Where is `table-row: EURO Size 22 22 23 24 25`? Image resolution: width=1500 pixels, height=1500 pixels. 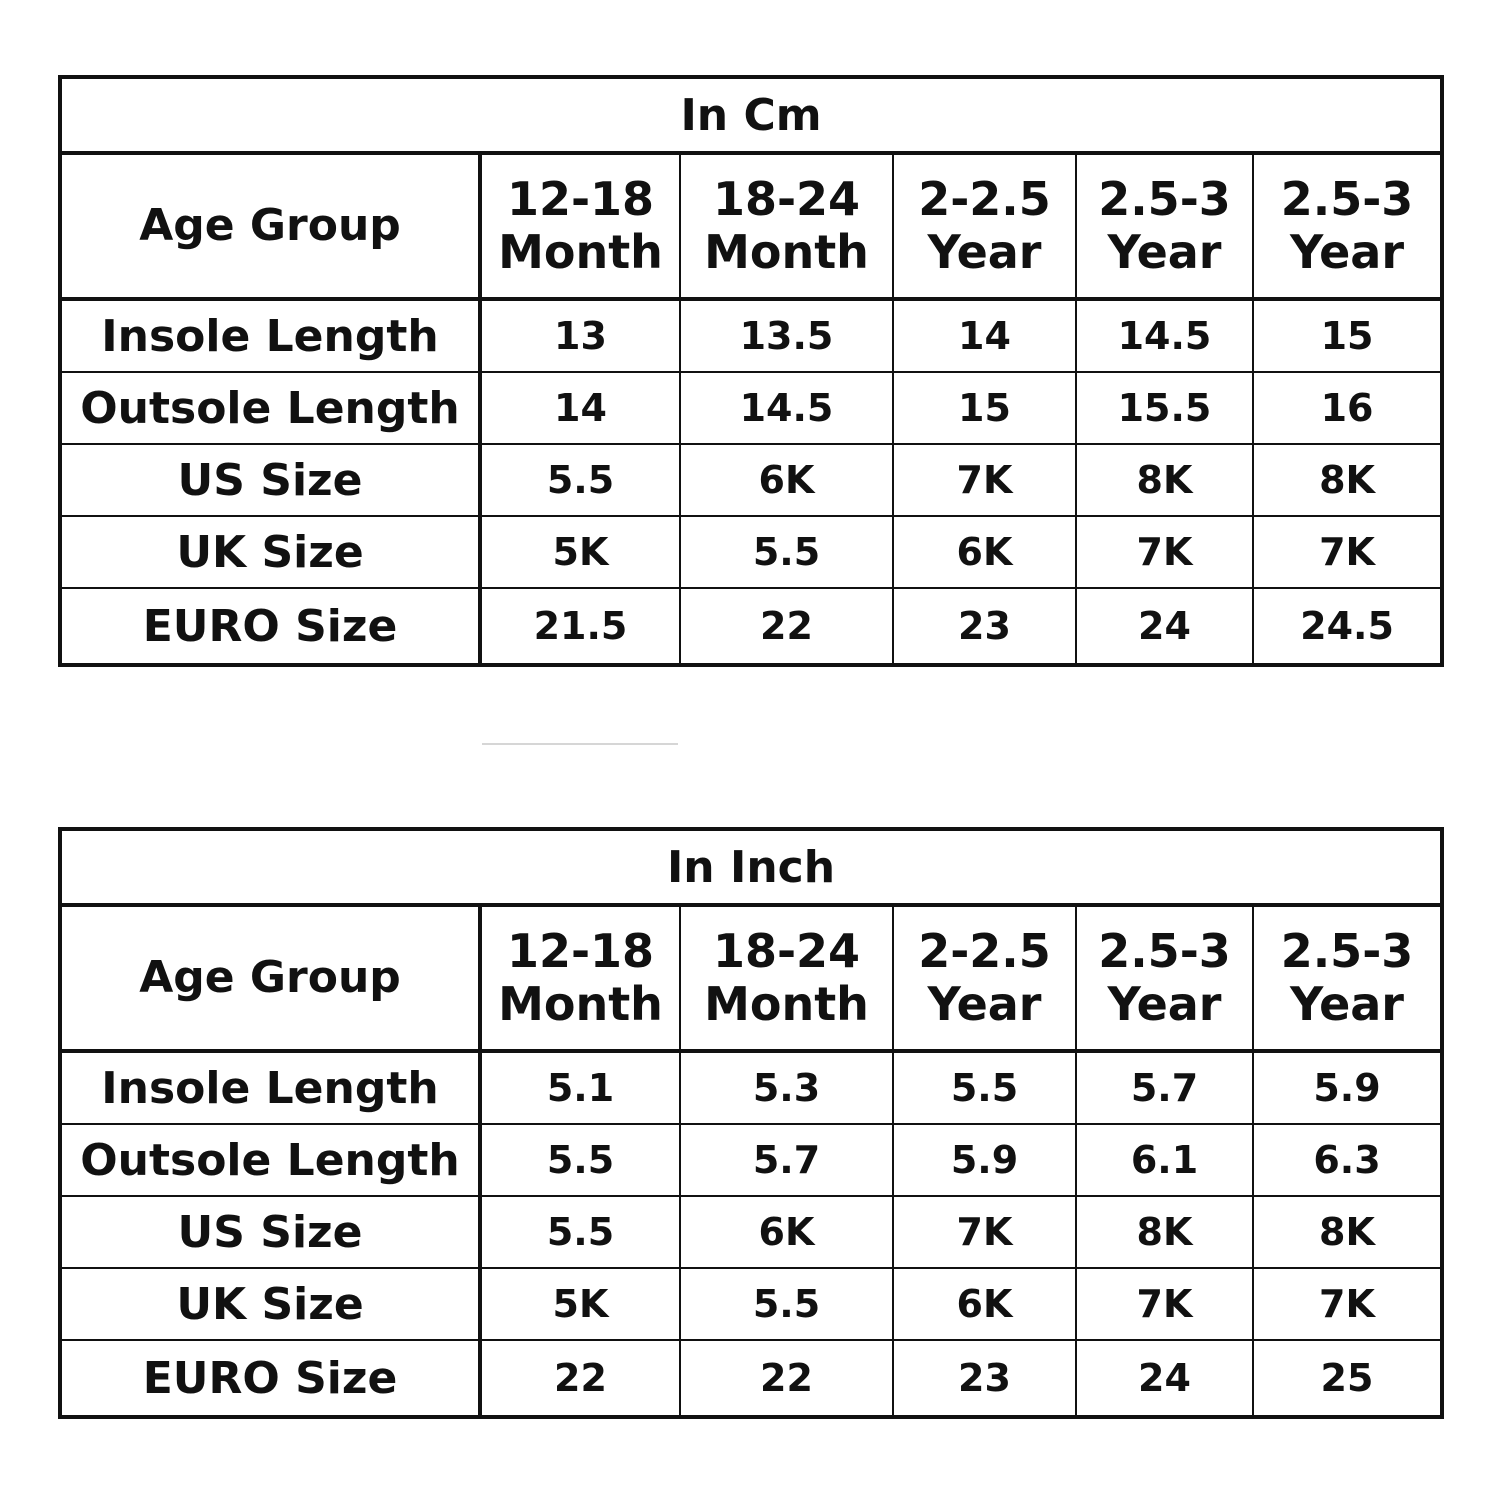 table-row: EURO Size 22 22 23 24 25 is located at coordinates (751, 1378).